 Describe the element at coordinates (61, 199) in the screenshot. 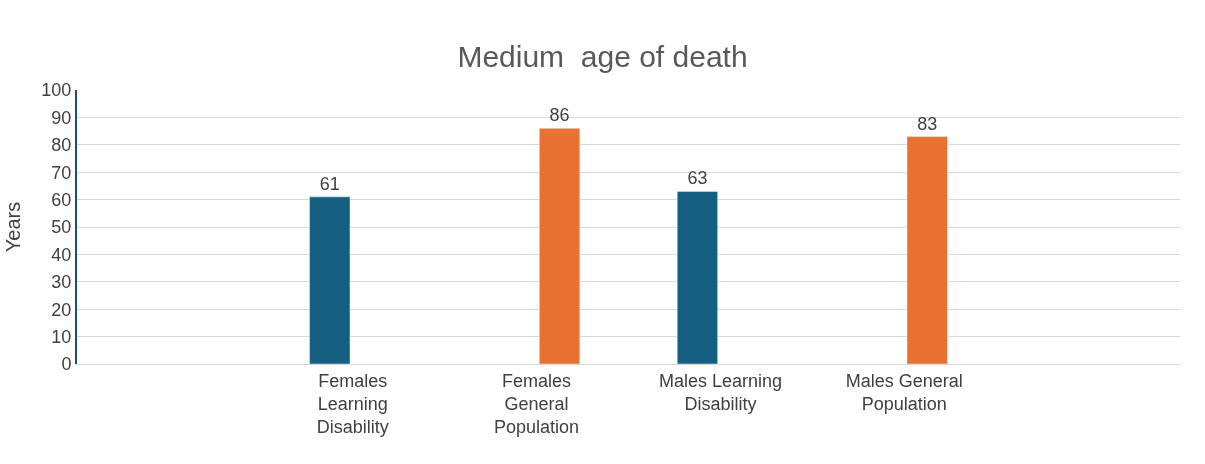

I see `y-tick-label: 60` at that location.